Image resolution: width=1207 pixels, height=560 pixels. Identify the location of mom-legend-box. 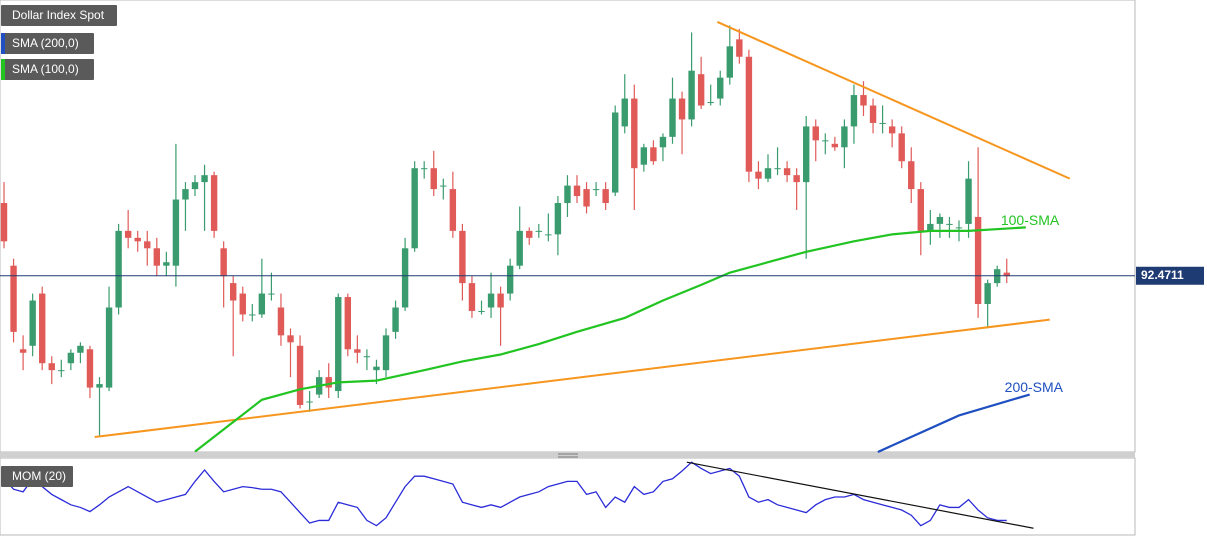
(37, 476).